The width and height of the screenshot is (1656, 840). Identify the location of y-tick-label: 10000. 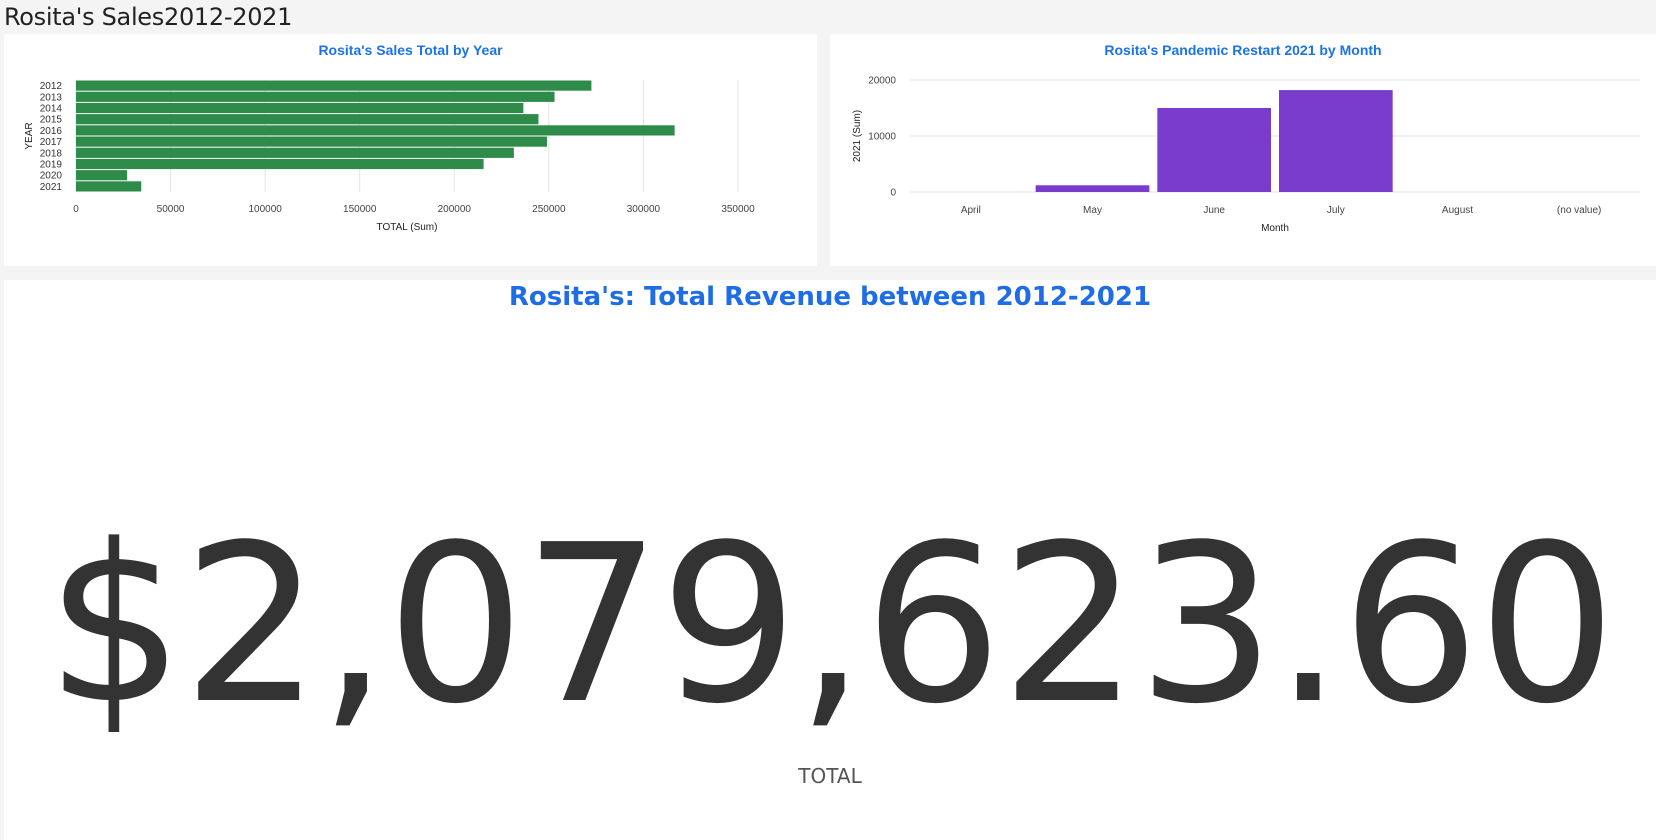
(882, 137).